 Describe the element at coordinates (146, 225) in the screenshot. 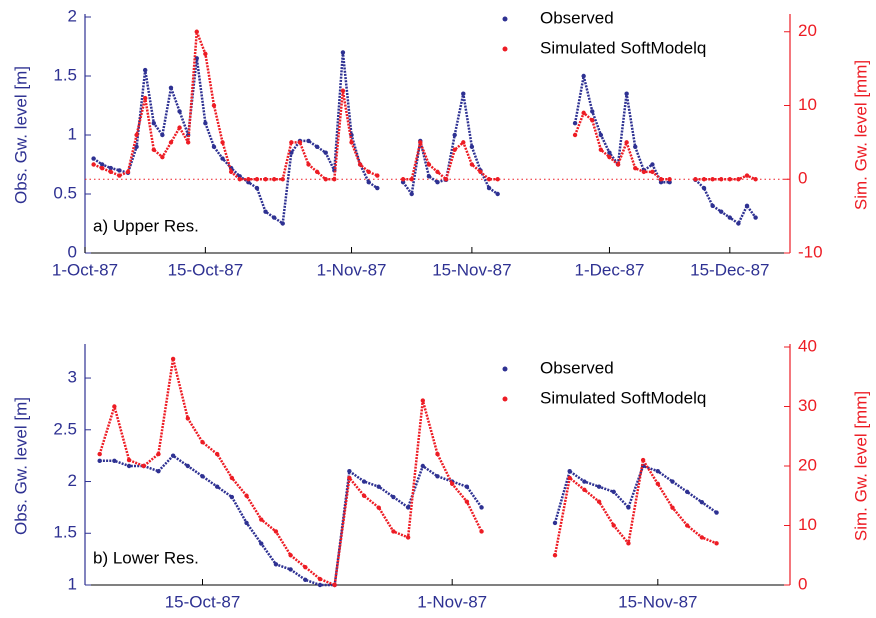

I see `panel-annotation: a) Upper Res.` at that location.